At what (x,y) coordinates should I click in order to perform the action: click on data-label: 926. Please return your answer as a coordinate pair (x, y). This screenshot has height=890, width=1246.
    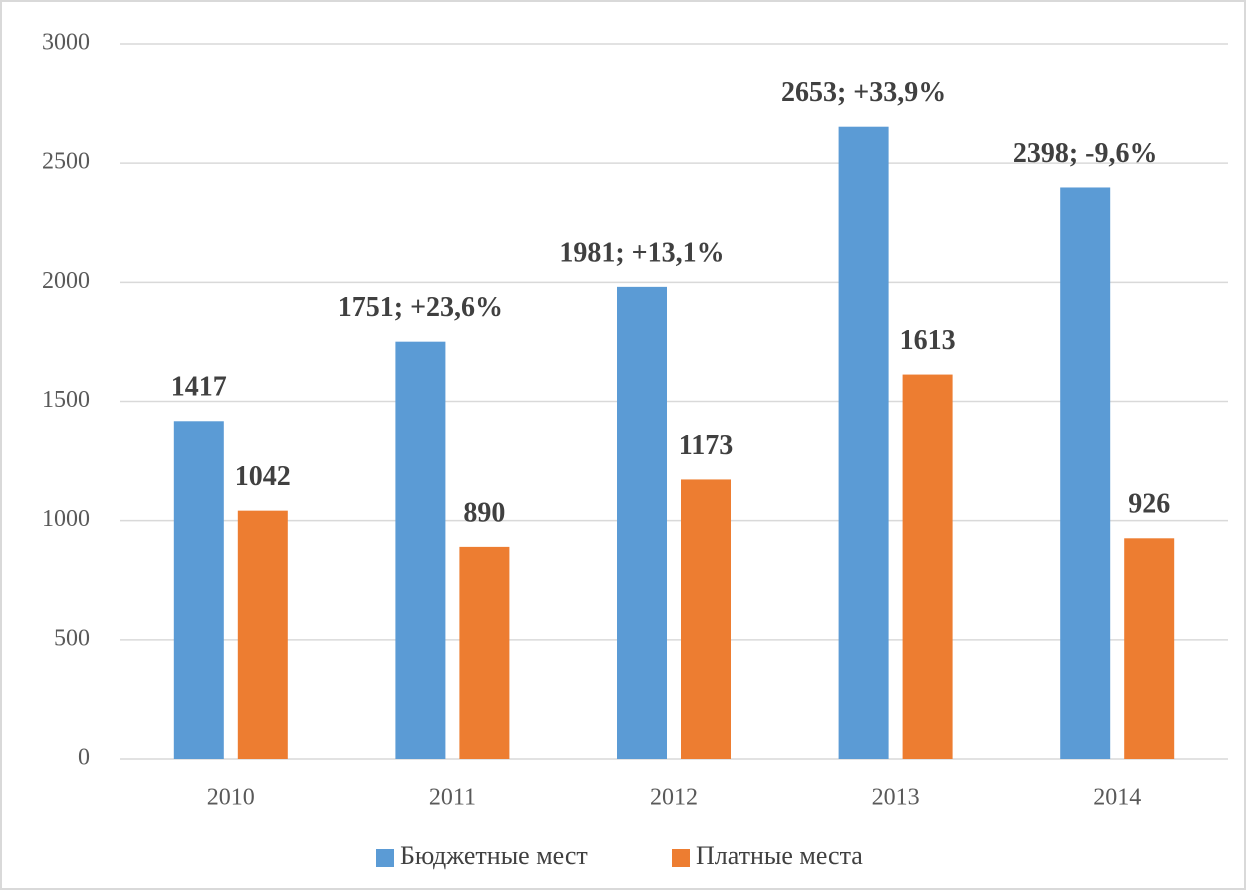
    Looking at the image, I should click on (1149, 504).